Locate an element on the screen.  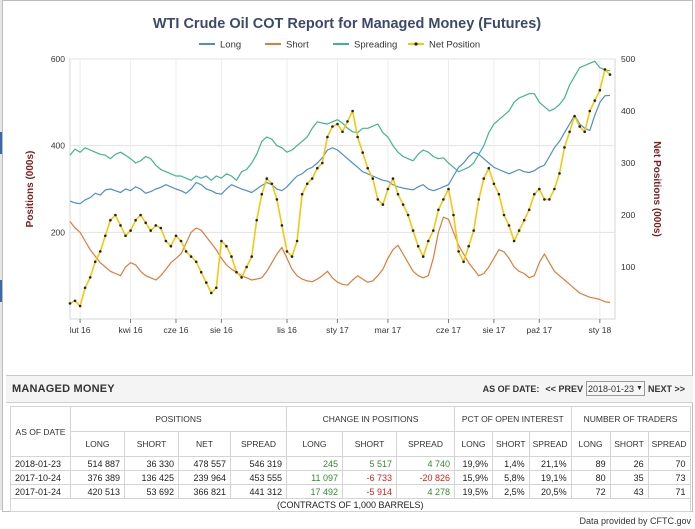
positions-header: POSITIONS is located at coordinates (178, 419).